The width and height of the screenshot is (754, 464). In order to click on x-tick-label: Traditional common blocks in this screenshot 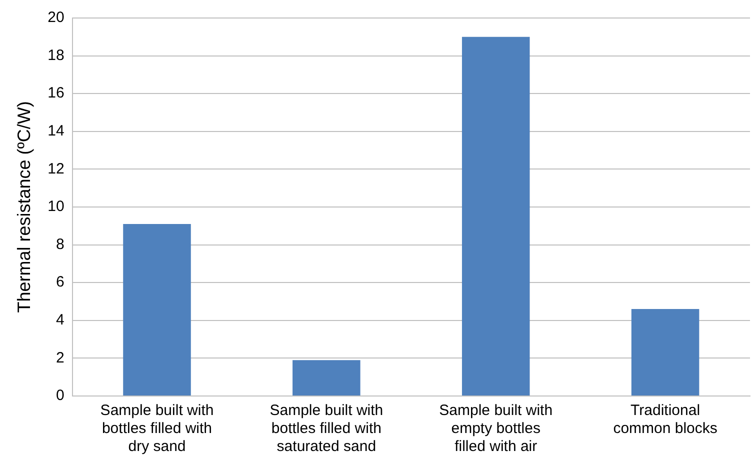, I will do `click(665, 420)`.